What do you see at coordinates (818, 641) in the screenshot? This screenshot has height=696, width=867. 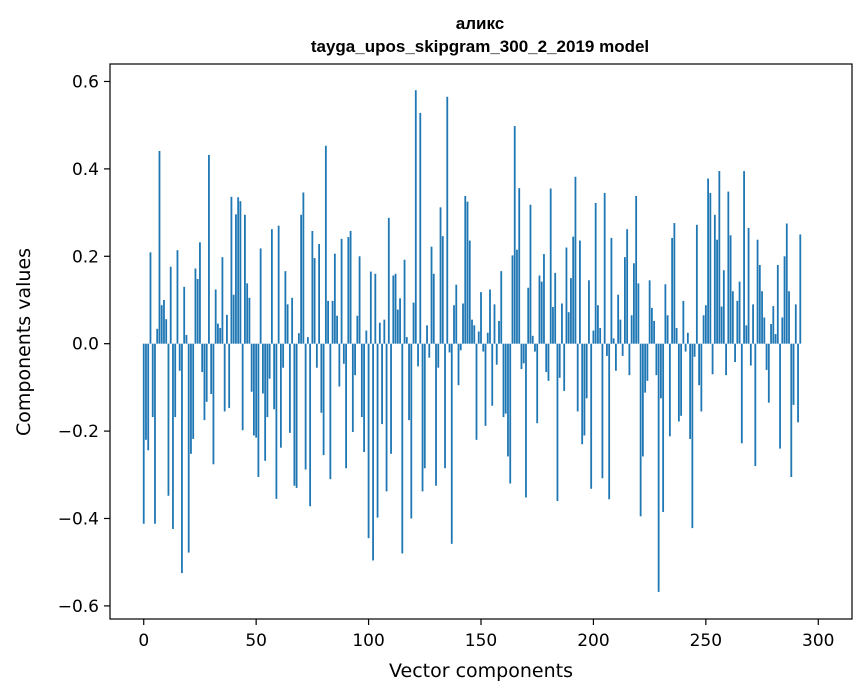 I see `x-tick-label: 300` at bounding box center [818, 641].